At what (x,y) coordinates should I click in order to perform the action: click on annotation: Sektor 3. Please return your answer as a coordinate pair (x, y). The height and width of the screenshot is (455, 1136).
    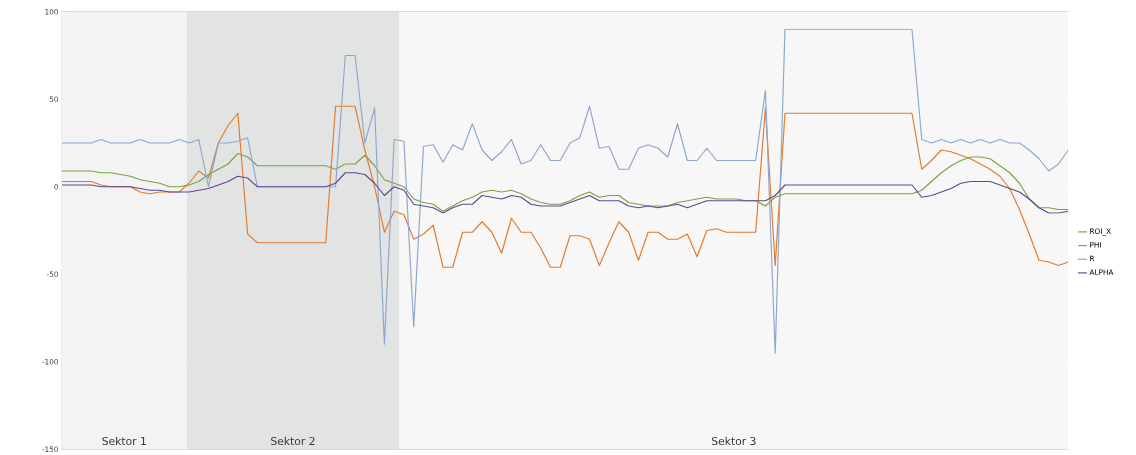
    Looking at the image, I should click on (734, 440).